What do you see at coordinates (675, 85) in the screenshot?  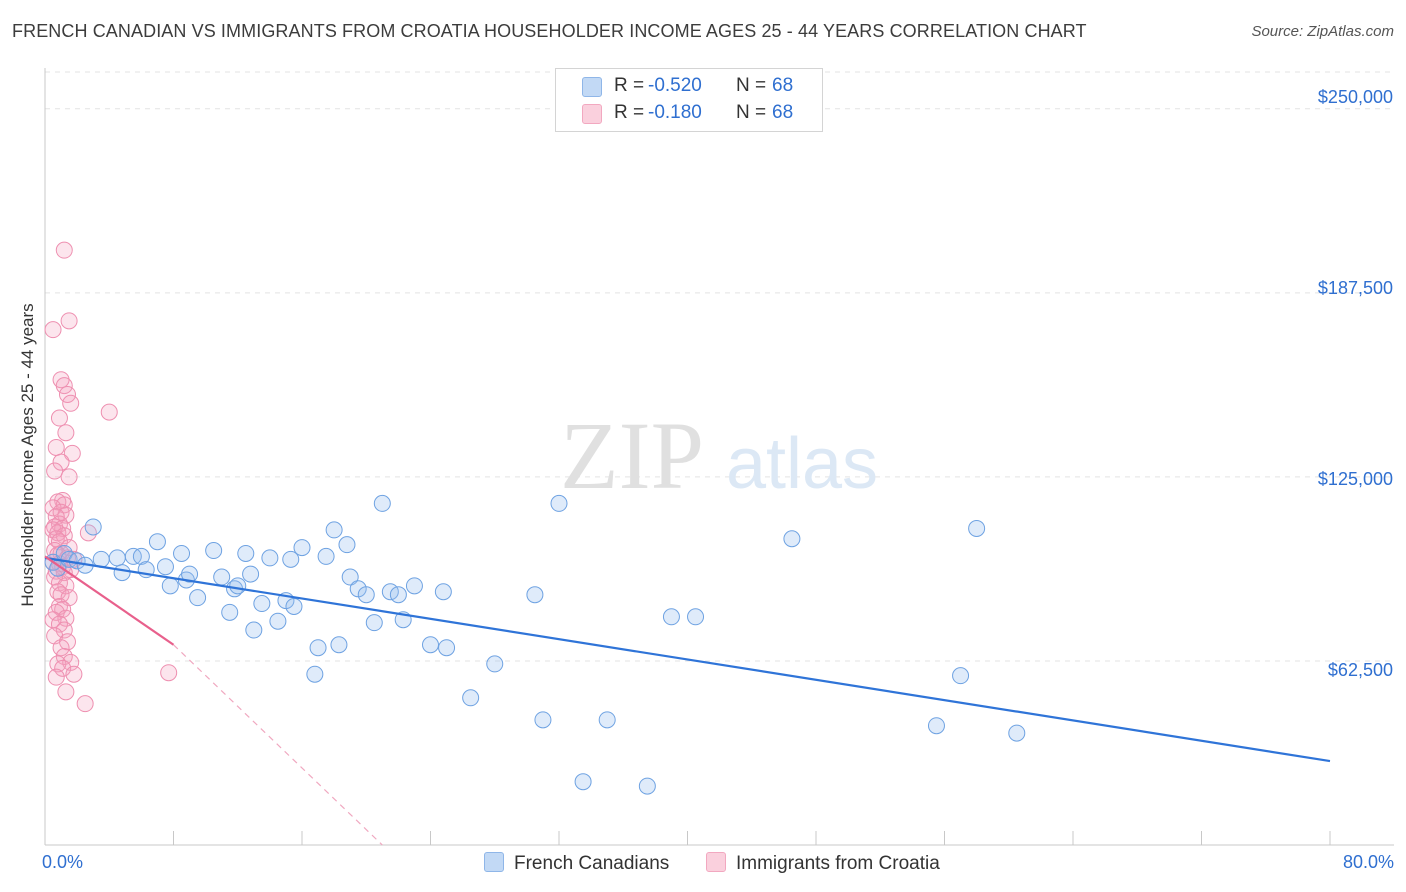 I see `stats-r-value: -0.520` at bounding box center [675, 85].